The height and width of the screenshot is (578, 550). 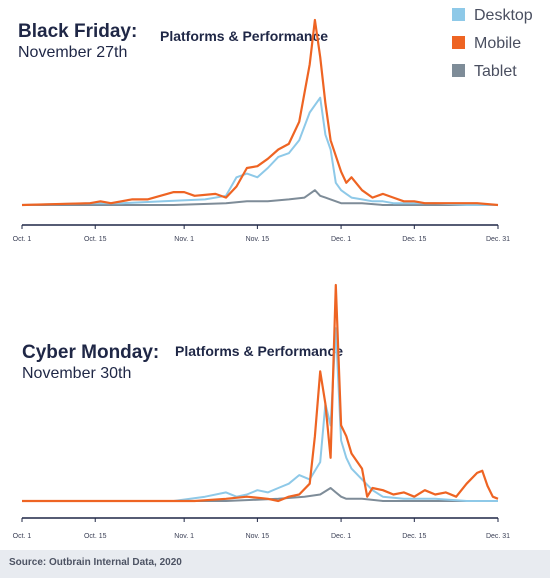 I want to click on chart1-tick-label-1: Oct. 15, so click(x=95, y=239).